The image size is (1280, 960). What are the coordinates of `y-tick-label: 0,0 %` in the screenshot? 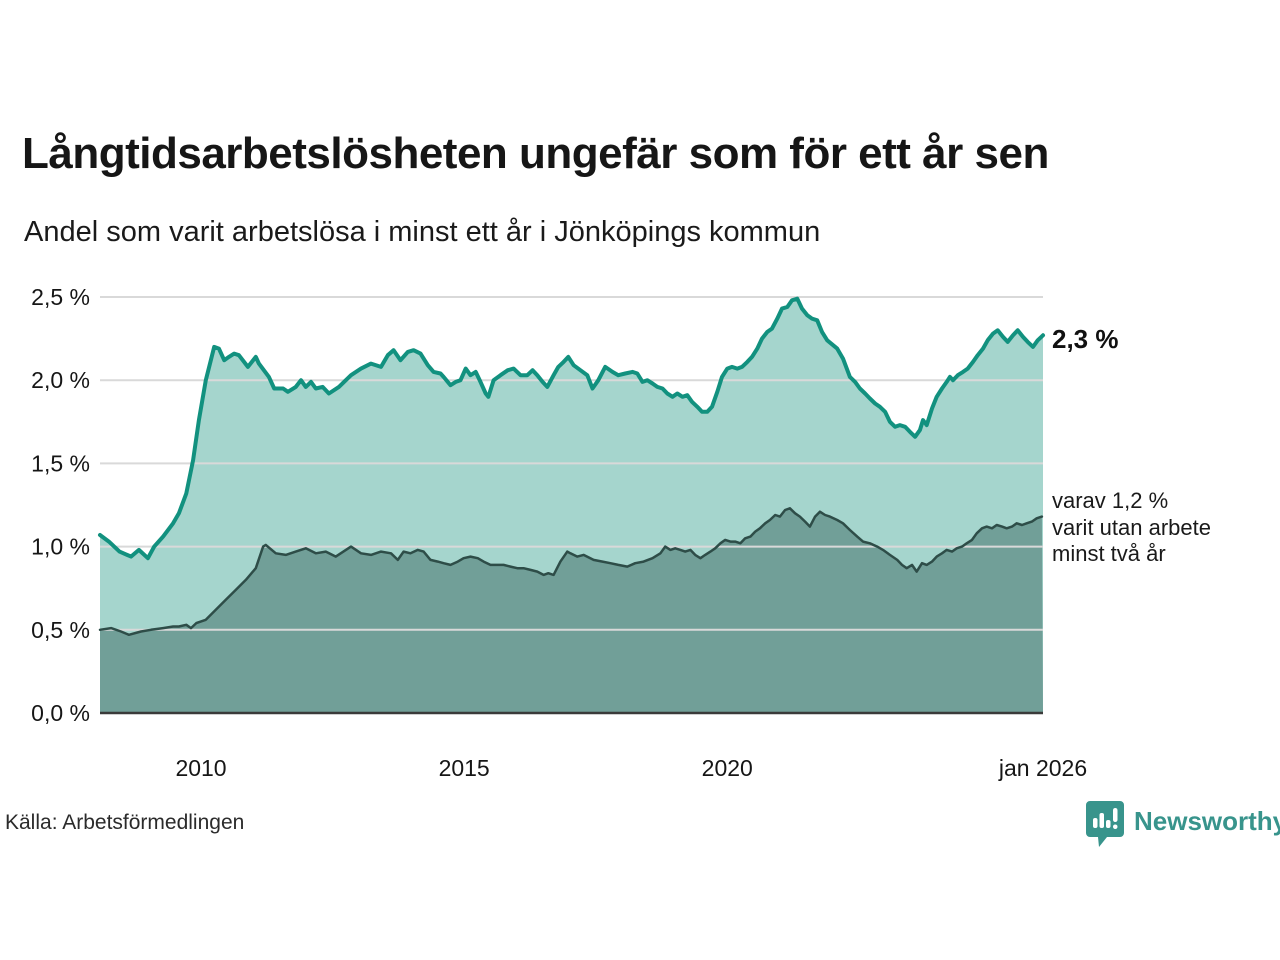 It's located at (60, 713).